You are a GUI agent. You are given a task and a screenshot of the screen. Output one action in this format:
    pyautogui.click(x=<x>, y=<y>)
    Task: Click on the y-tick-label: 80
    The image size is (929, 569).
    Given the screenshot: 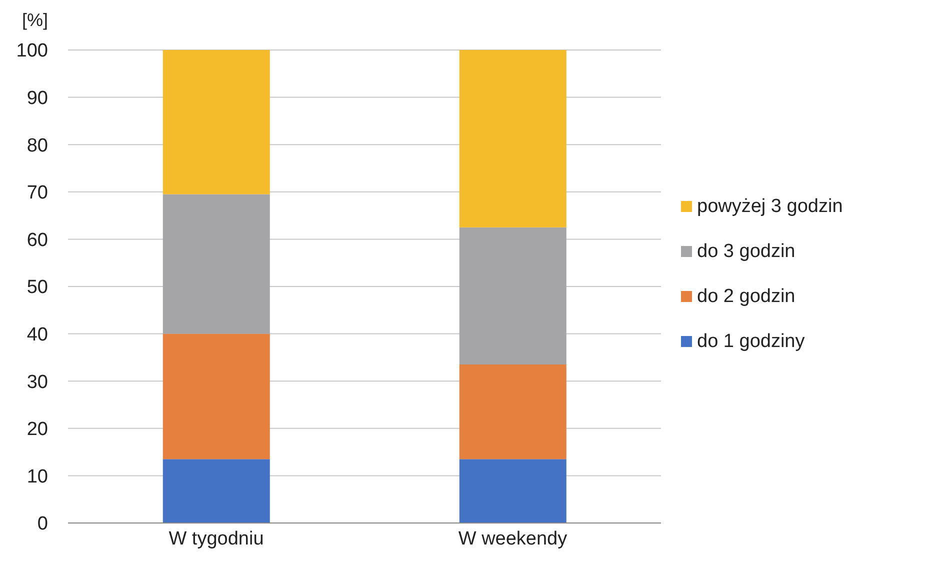 What is the action you would take?
    pyautogui.click(x=37, y=145)
    